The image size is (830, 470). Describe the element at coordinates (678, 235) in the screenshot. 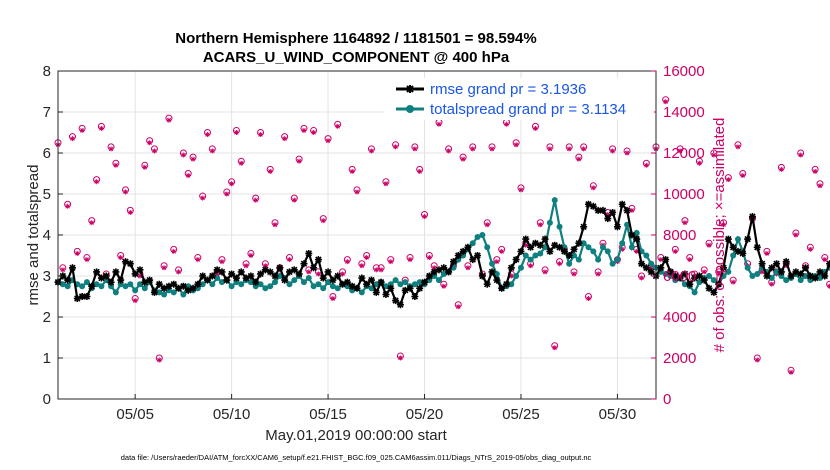

I see `y-axis-right-ticks: 0 2000 4000 6000 8000 10000 12000 14000 16000` at that location.